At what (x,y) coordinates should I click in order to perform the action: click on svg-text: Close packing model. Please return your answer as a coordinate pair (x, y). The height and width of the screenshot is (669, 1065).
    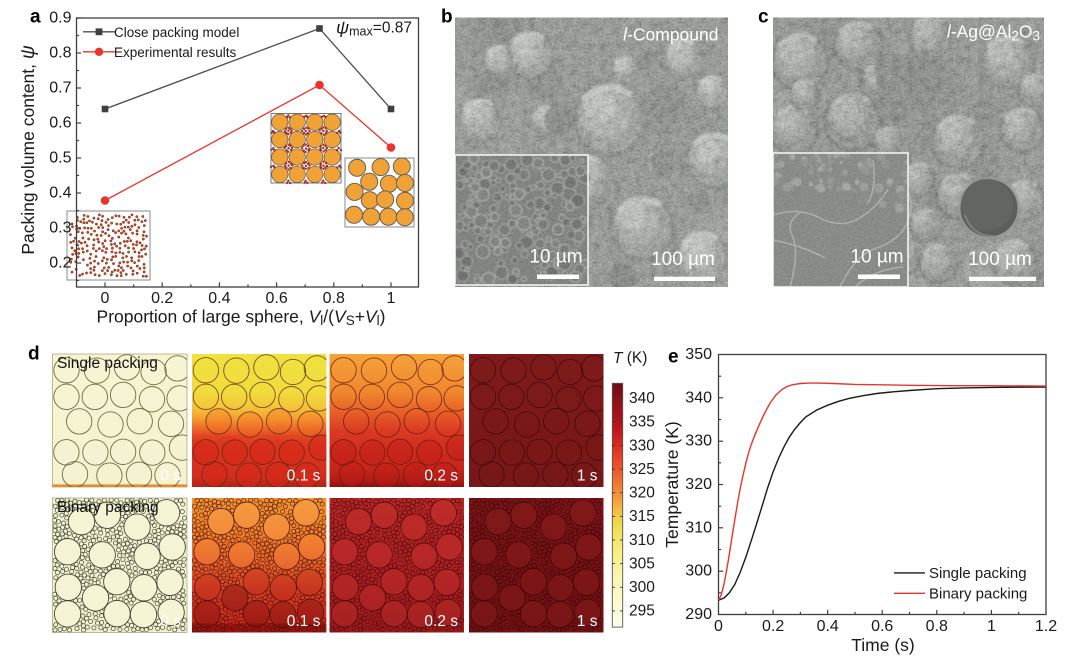
    Looking at the image, I should click on (176, 32).